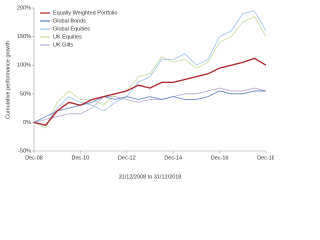 The width and height of the screenshot is (320, 240). I want to click on y-axis-label: Cumulative performance growth, so click(8, 80).